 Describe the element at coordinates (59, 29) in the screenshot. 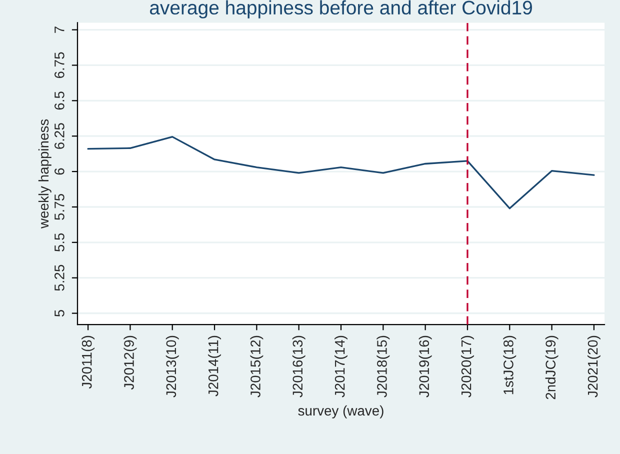

I see `y-tick-label: 7` at that location.